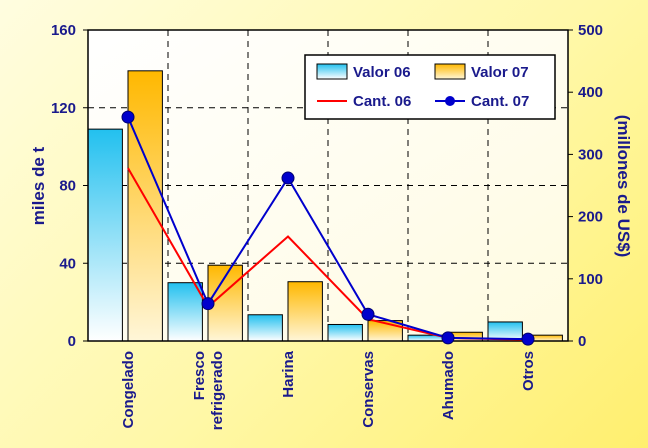  I want to click on tick-label-left-1: 40, so click(67, 263).